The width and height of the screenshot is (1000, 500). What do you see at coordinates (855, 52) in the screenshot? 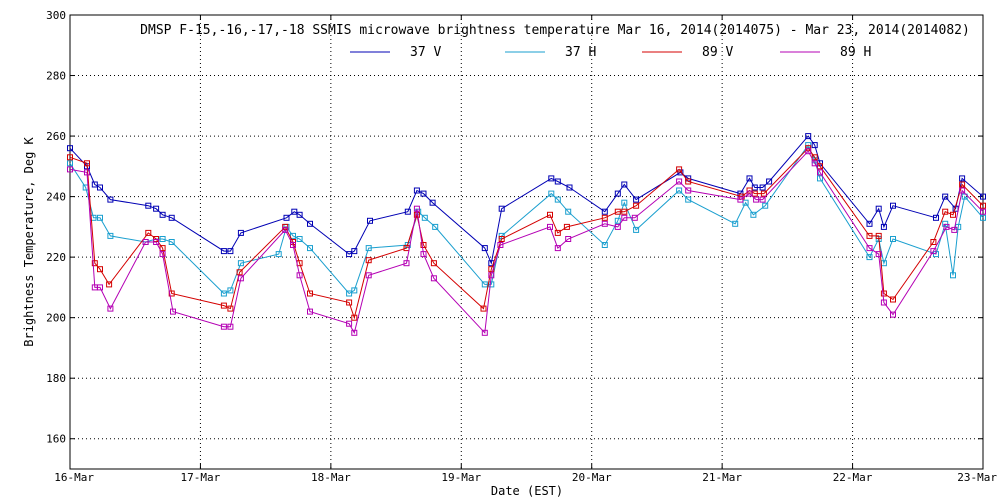
I see `legend-label: 89 H` at bounding box center [855, 52].